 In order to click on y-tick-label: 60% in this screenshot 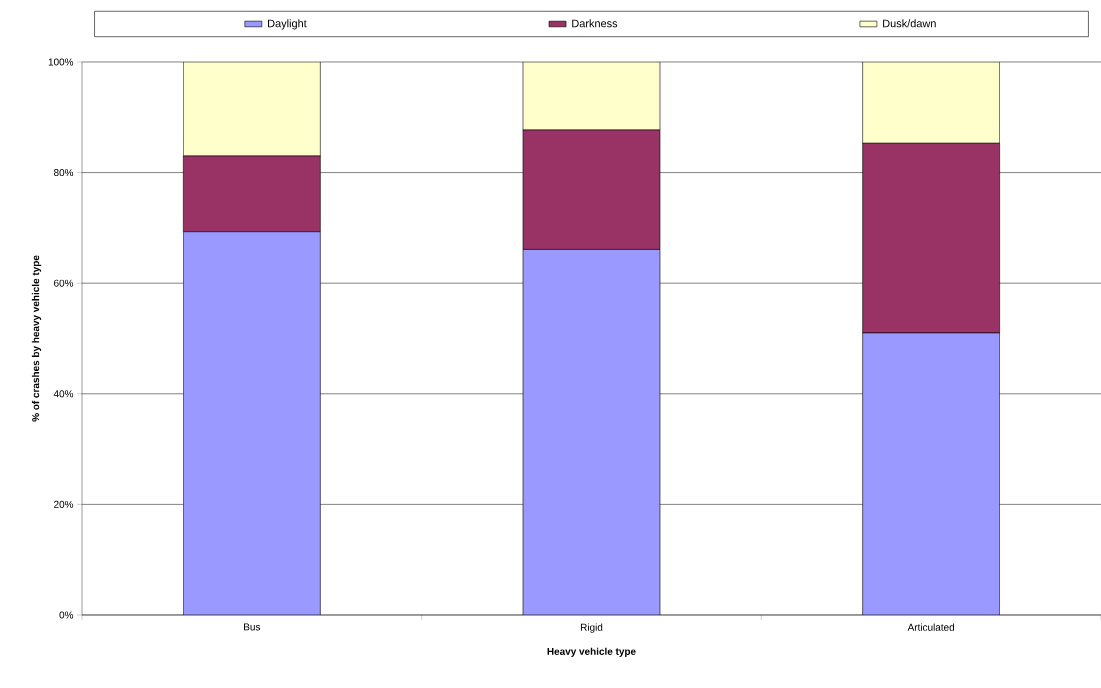, I will do `click(64, 283)`.